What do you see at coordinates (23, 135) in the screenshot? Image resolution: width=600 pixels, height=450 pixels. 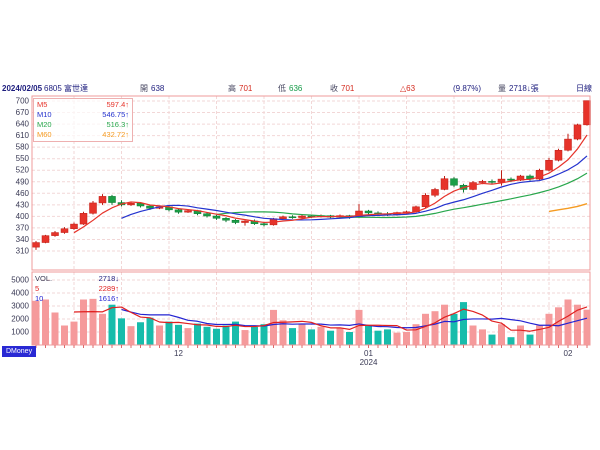 I see `svg-text: 610` at bounding box center [23, 135].